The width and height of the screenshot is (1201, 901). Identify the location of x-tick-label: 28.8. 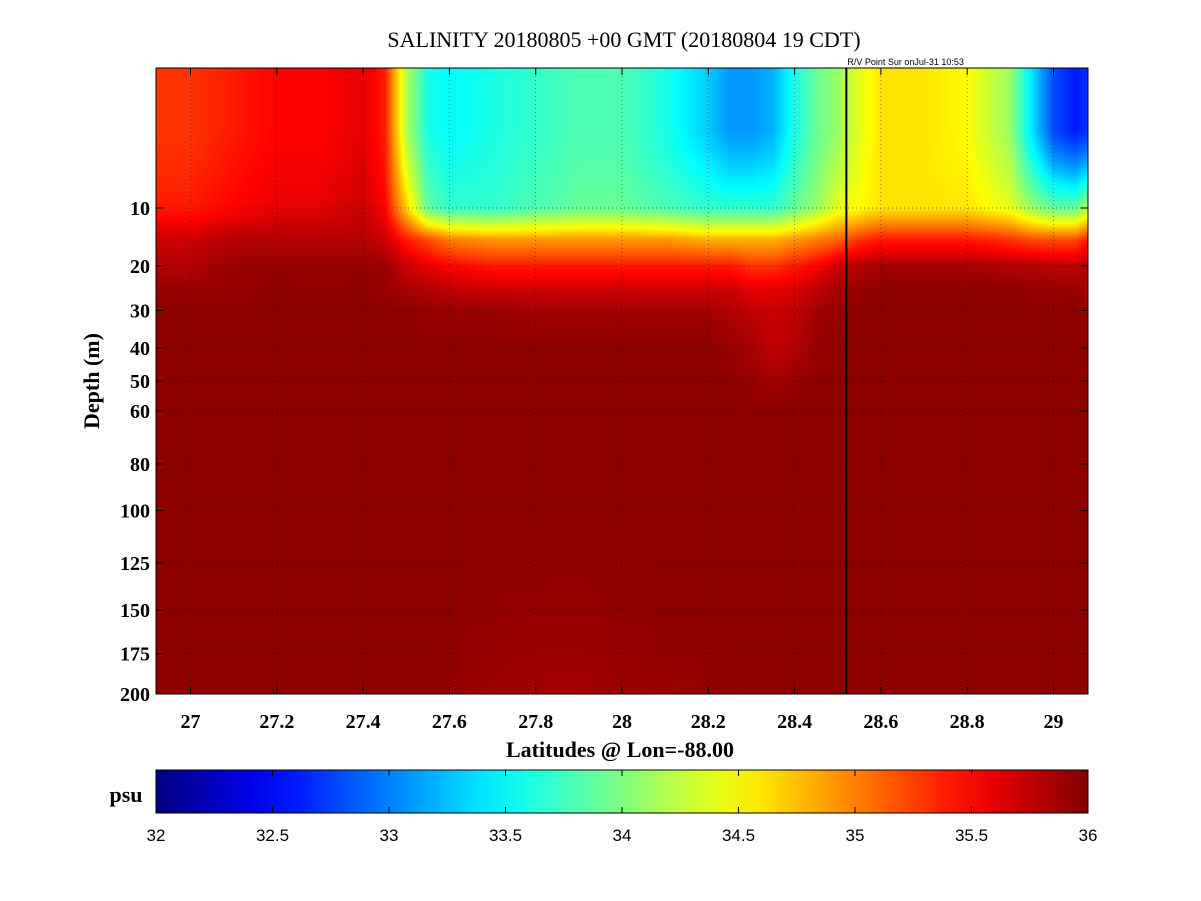
(967, 722).